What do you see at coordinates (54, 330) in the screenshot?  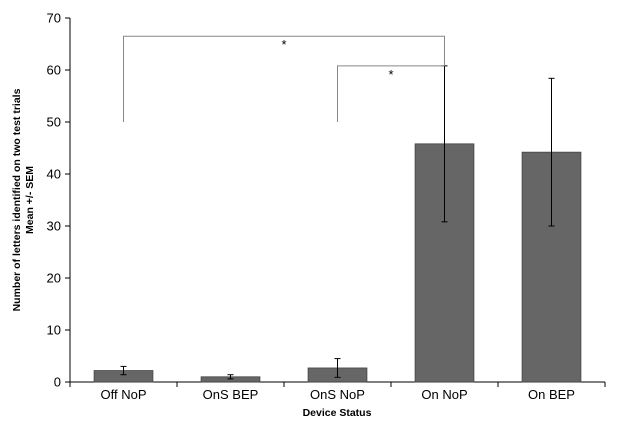 I see `y-tick-label: 10` at bounding box center [54, 330].